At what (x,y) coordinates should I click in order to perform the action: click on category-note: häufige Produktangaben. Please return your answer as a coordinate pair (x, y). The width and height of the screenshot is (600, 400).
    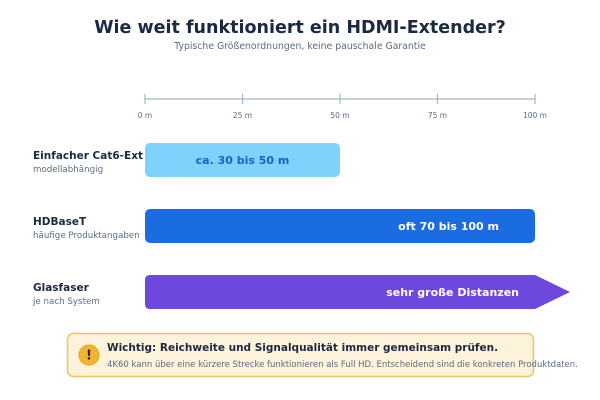
    Looking at the image, I should click on (86, 236).